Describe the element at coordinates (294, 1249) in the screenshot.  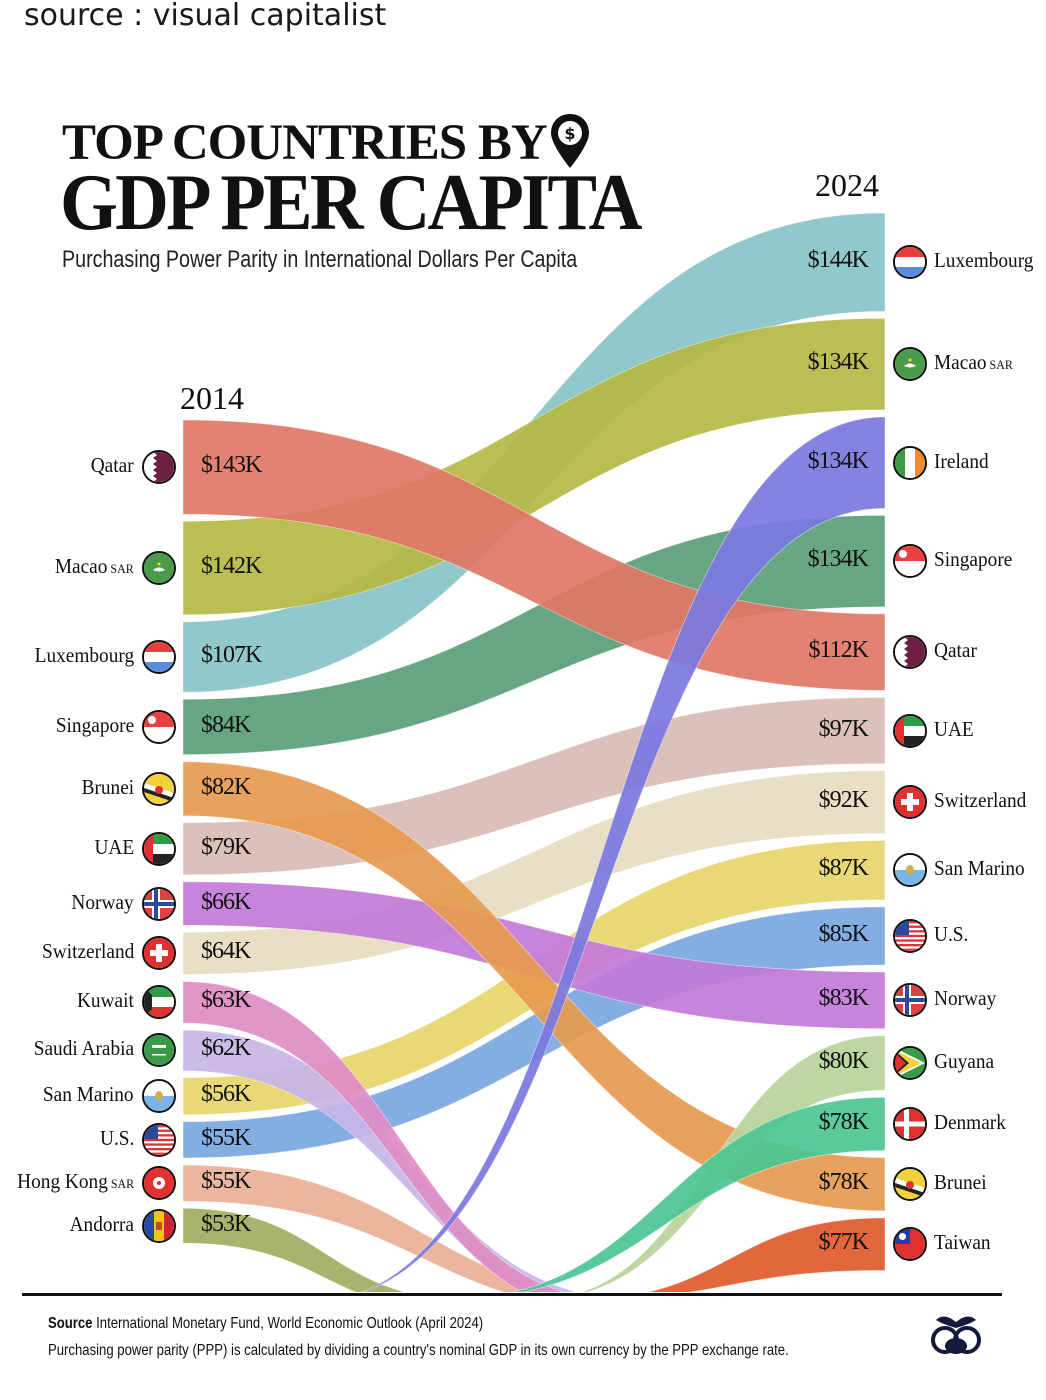
I see `flow-andorra-exit` at that location.